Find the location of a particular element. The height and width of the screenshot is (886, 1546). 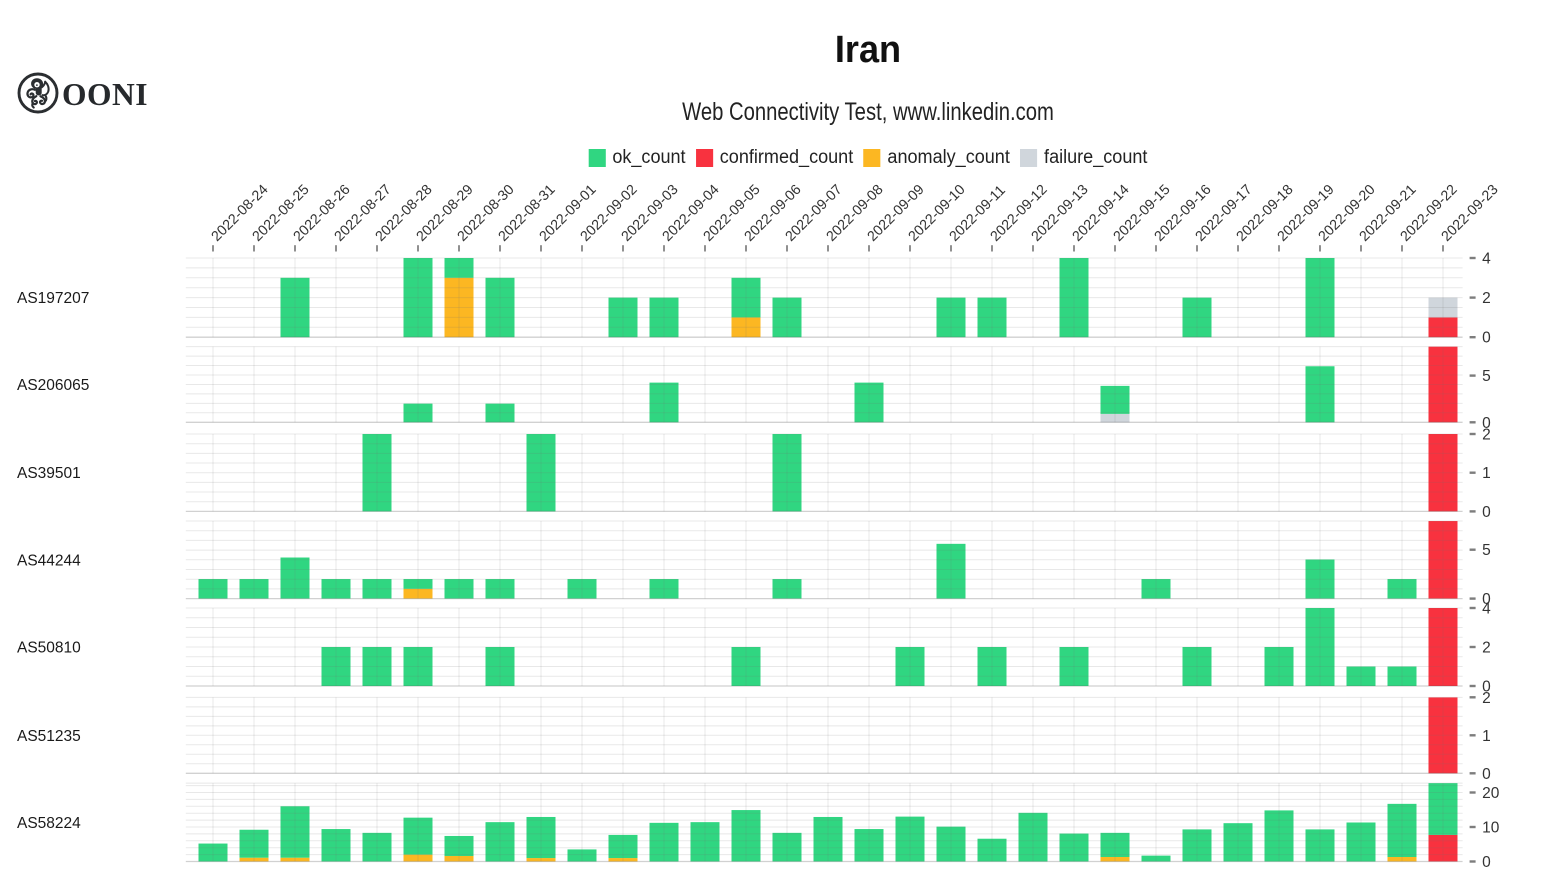

svg-text: AS44244 is located at coordinates (49, 560).